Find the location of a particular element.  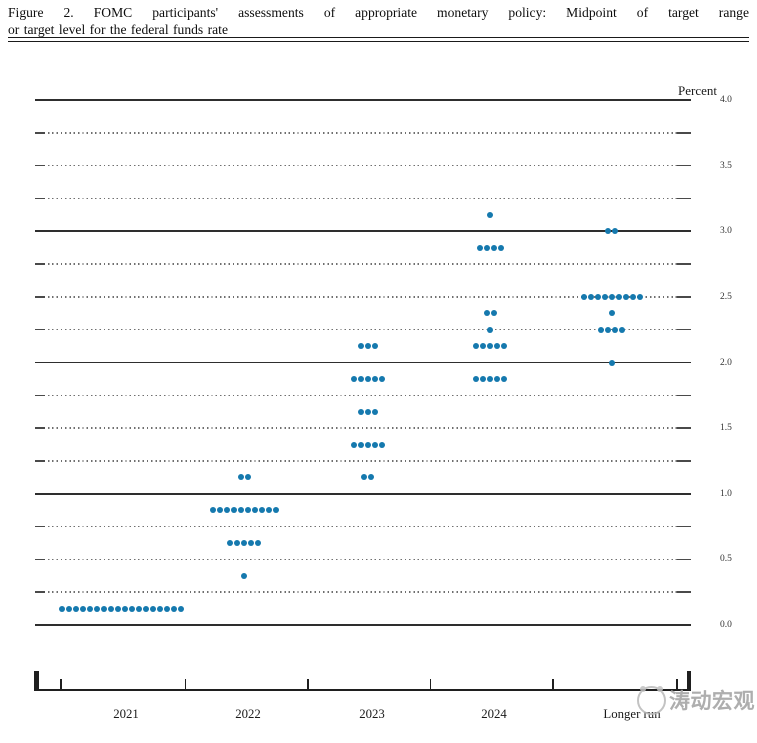

x-category-label: Longer run is located at coordinates (632, 714).